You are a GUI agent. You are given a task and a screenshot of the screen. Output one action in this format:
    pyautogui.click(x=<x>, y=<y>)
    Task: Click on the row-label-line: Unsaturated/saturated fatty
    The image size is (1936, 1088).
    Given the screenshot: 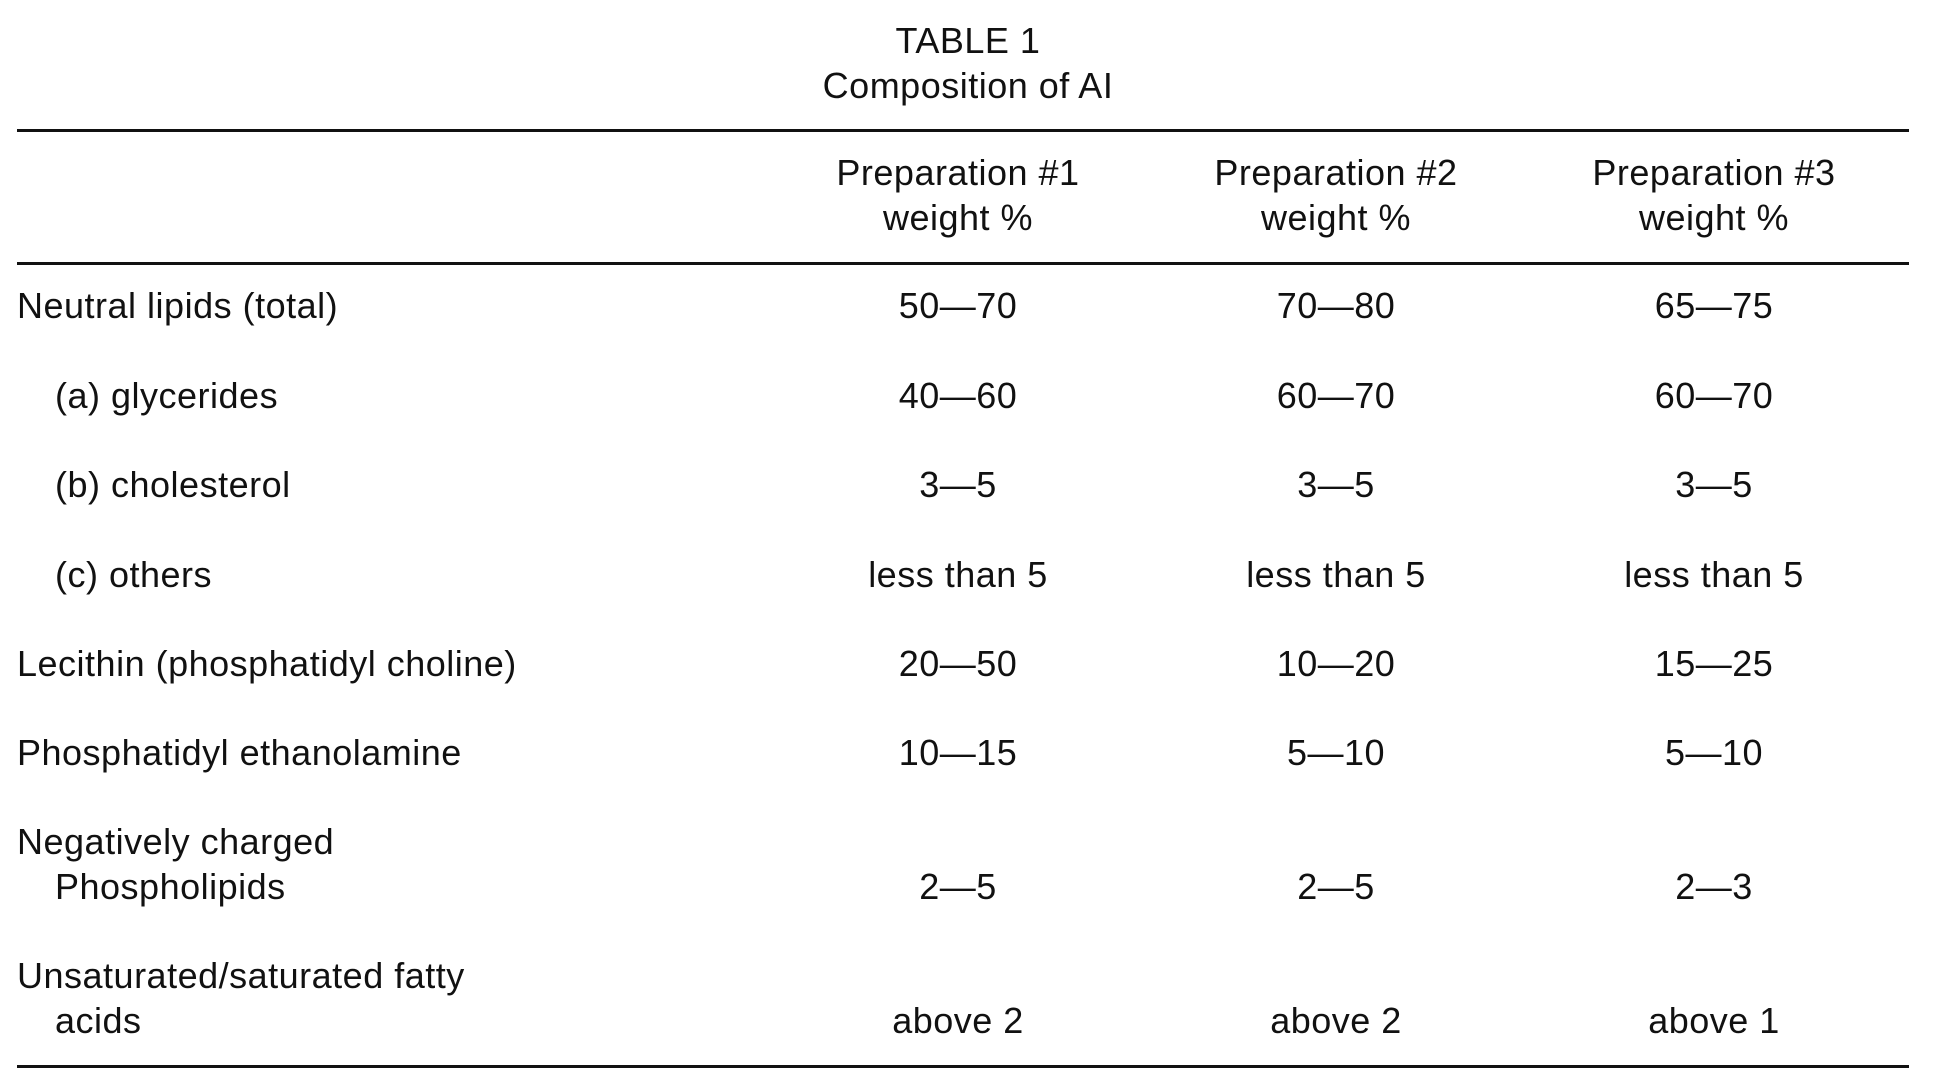 What is the action you would take?
    pyautogui.click(x=241, y=975)
    